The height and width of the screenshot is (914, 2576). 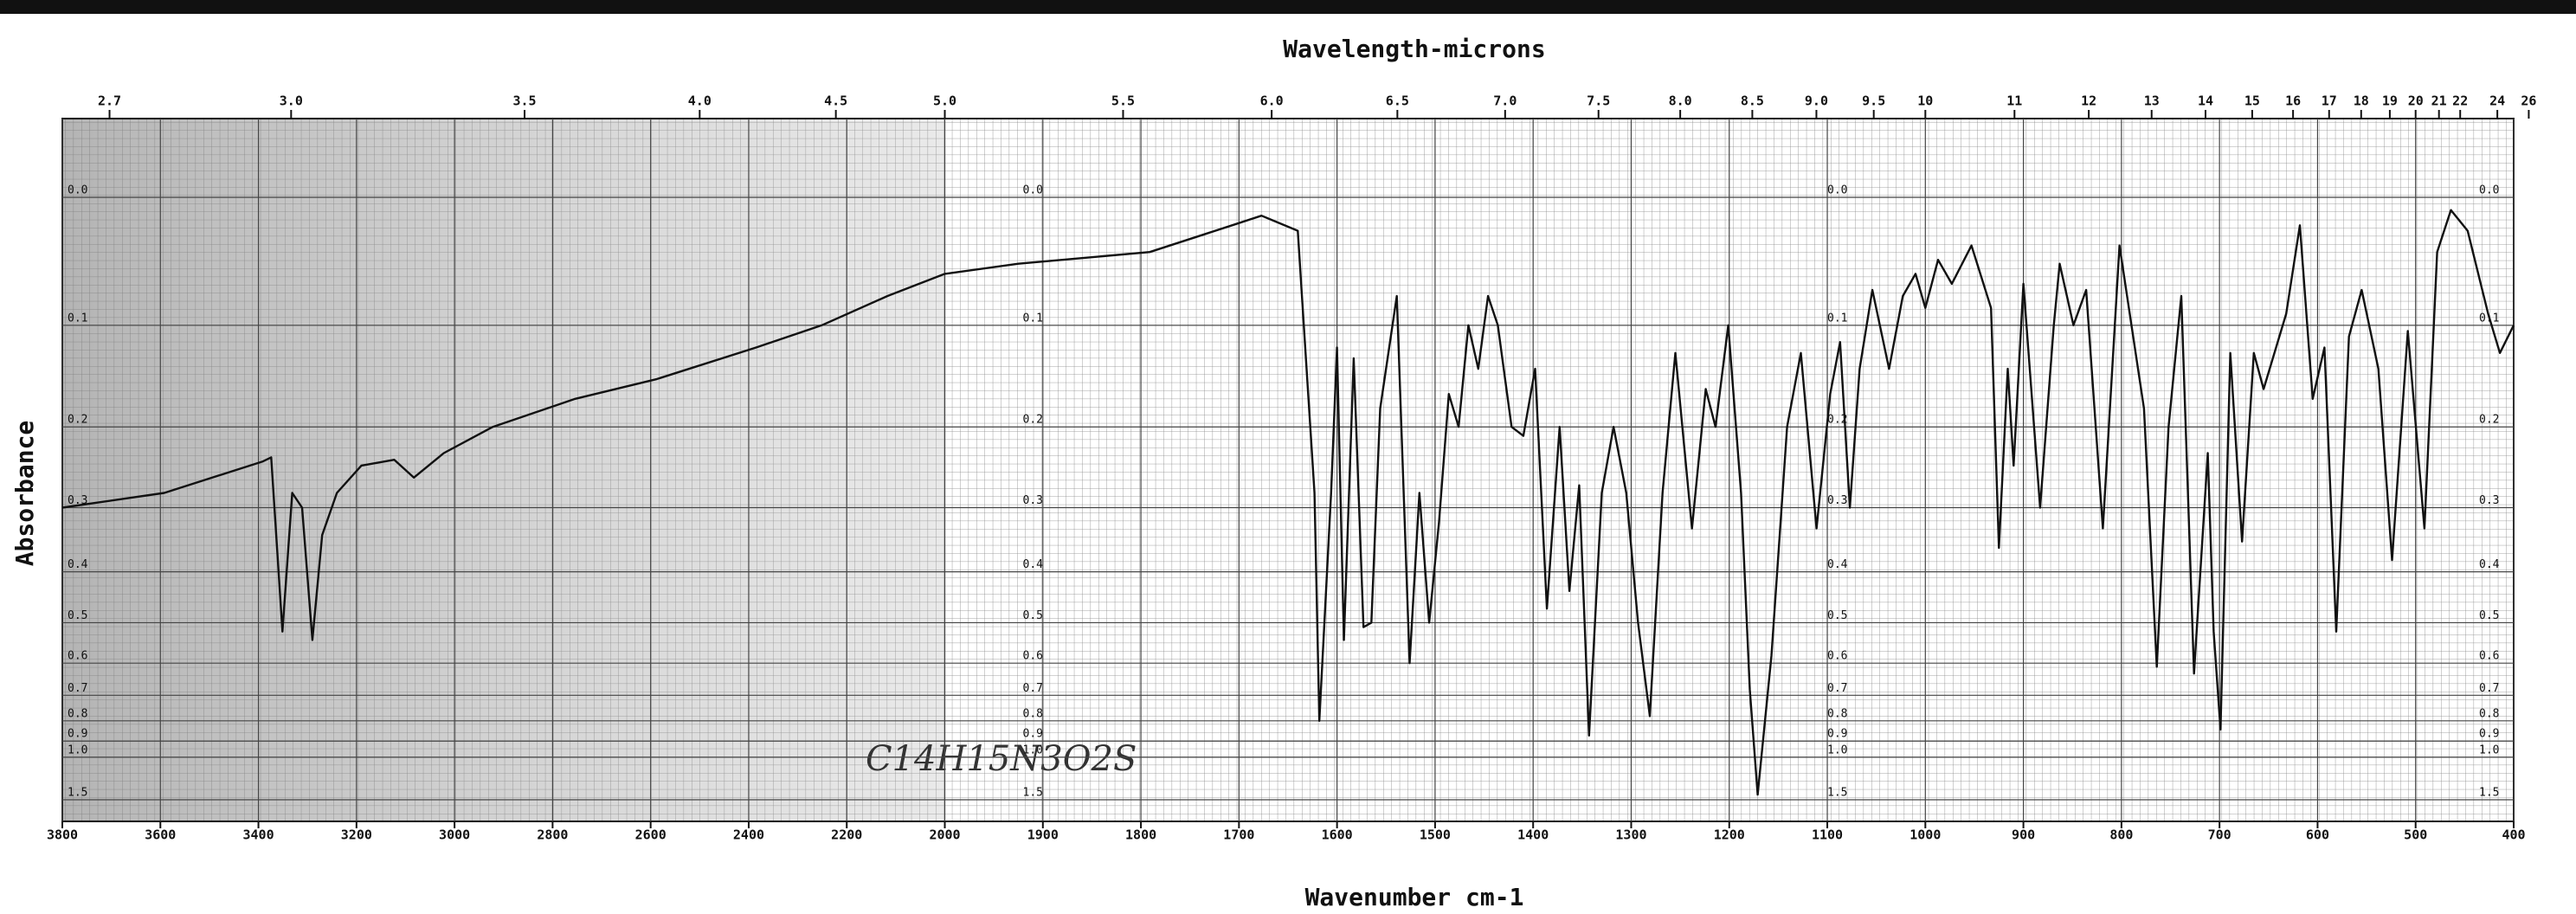 I want to click on x2-tick-label: 16, so click(x=2293, y=101).